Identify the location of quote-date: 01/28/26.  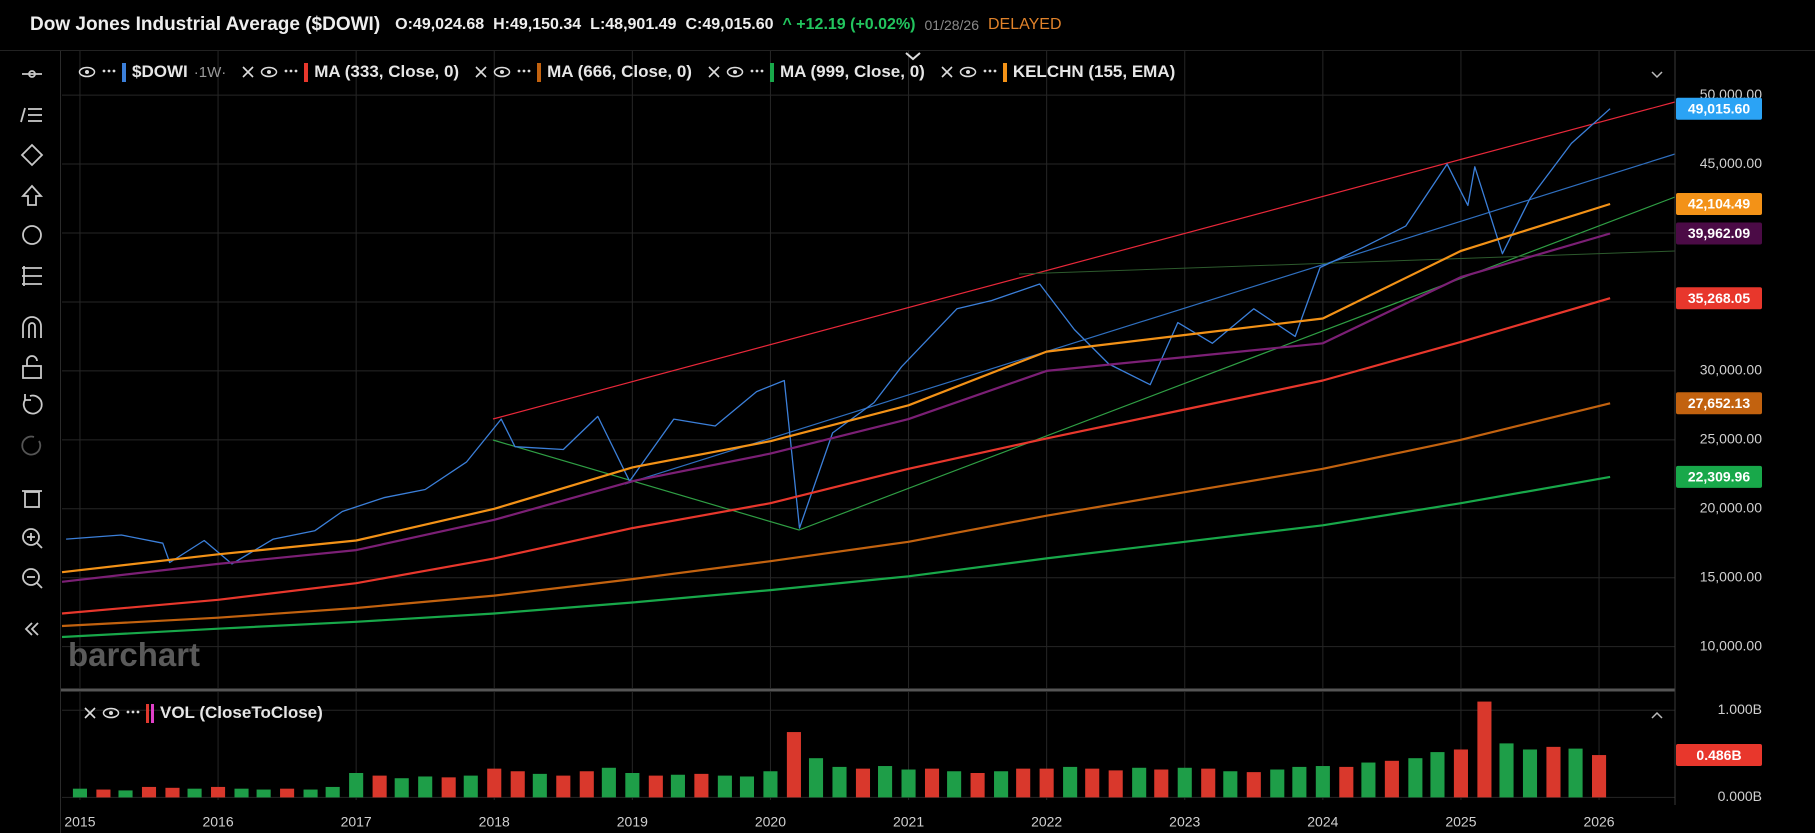
(952, 25).